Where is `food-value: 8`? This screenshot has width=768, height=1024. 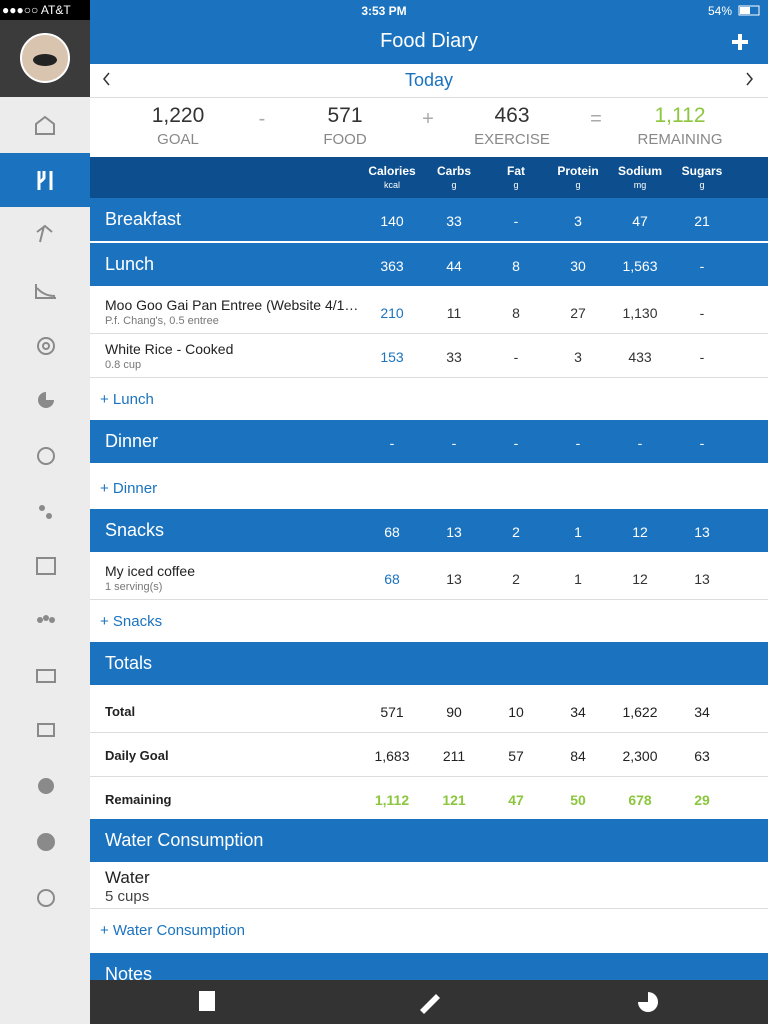 food-value: 8 is located at coordinates (516, 313).